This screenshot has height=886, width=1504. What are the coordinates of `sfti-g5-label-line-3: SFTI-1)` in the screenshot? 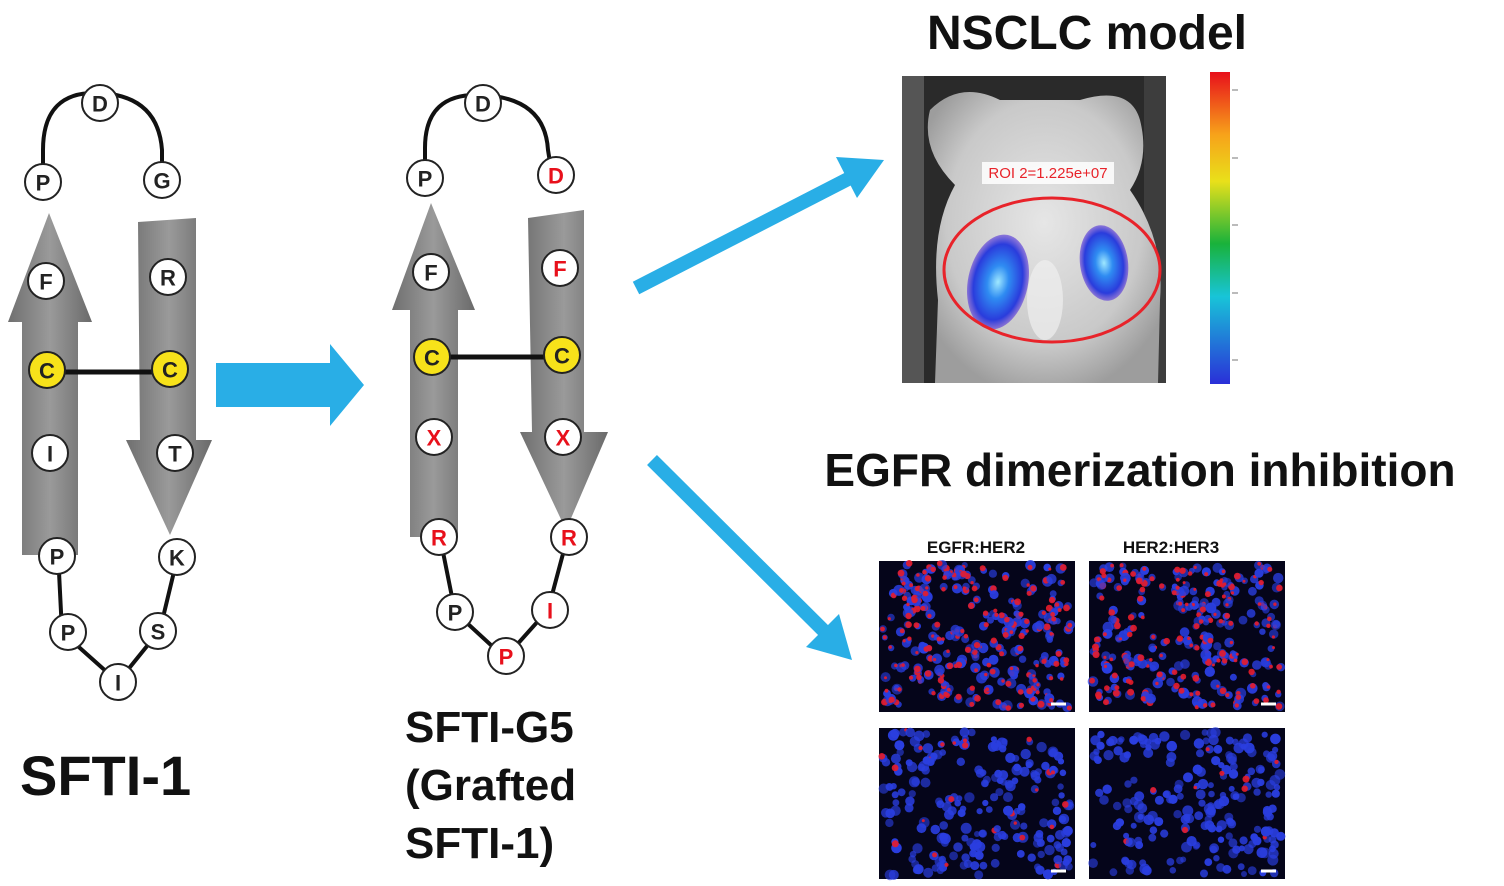 It's located at (479, 843).